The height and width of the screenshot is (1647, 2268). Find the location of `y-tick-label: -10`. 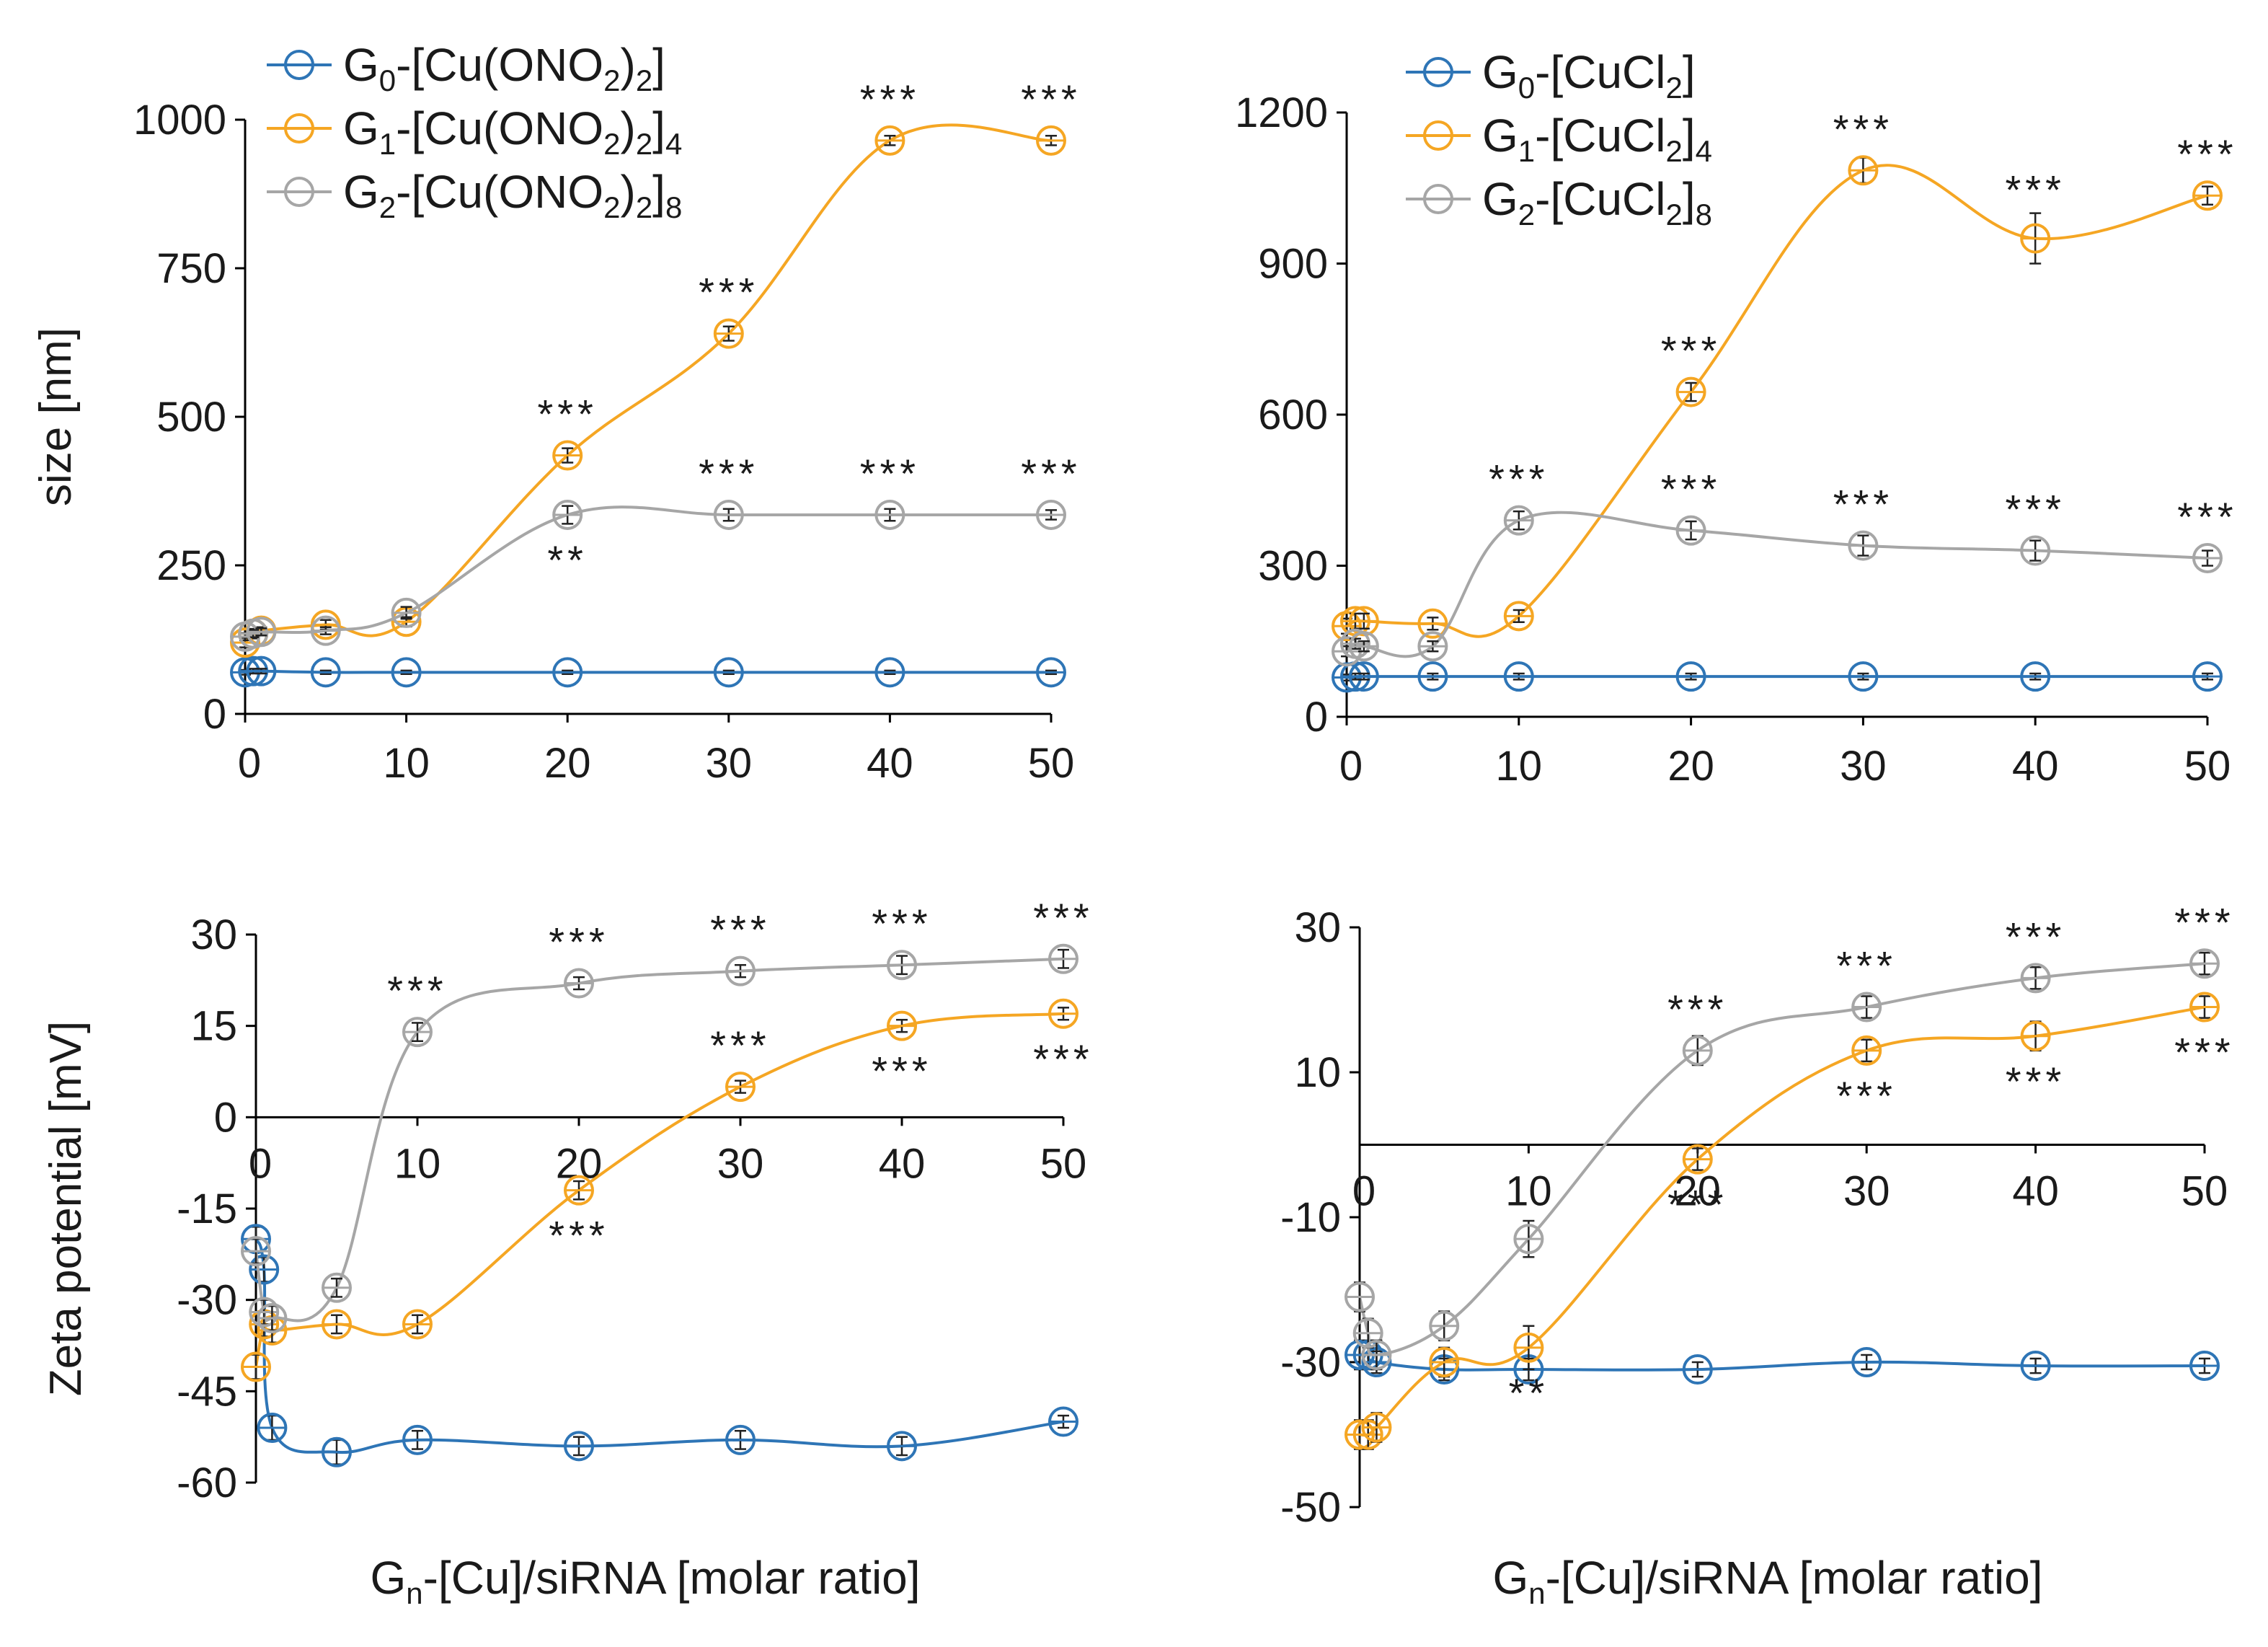

y-tick-label: -10 is located at coordinates (1310, 1217).